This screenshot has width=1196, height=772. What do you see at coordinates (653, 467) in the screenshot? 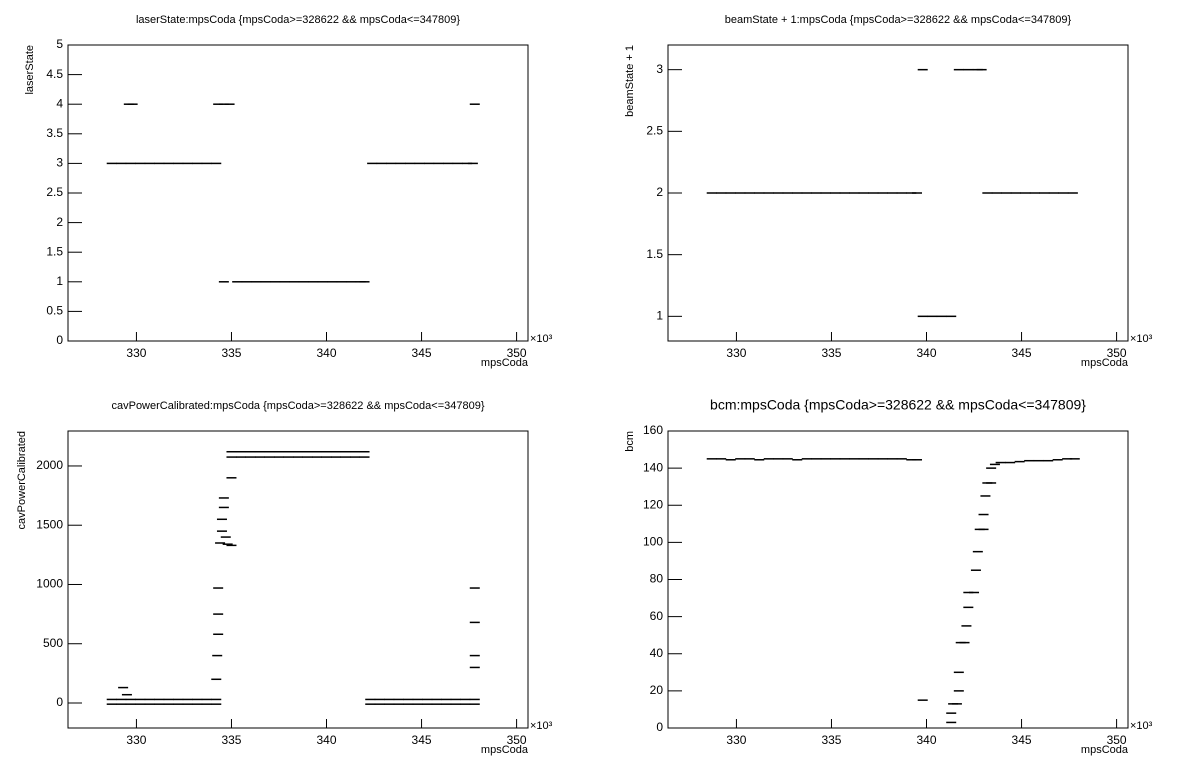
I see `y-tick-label: 140` at bounding box center [653, 467].